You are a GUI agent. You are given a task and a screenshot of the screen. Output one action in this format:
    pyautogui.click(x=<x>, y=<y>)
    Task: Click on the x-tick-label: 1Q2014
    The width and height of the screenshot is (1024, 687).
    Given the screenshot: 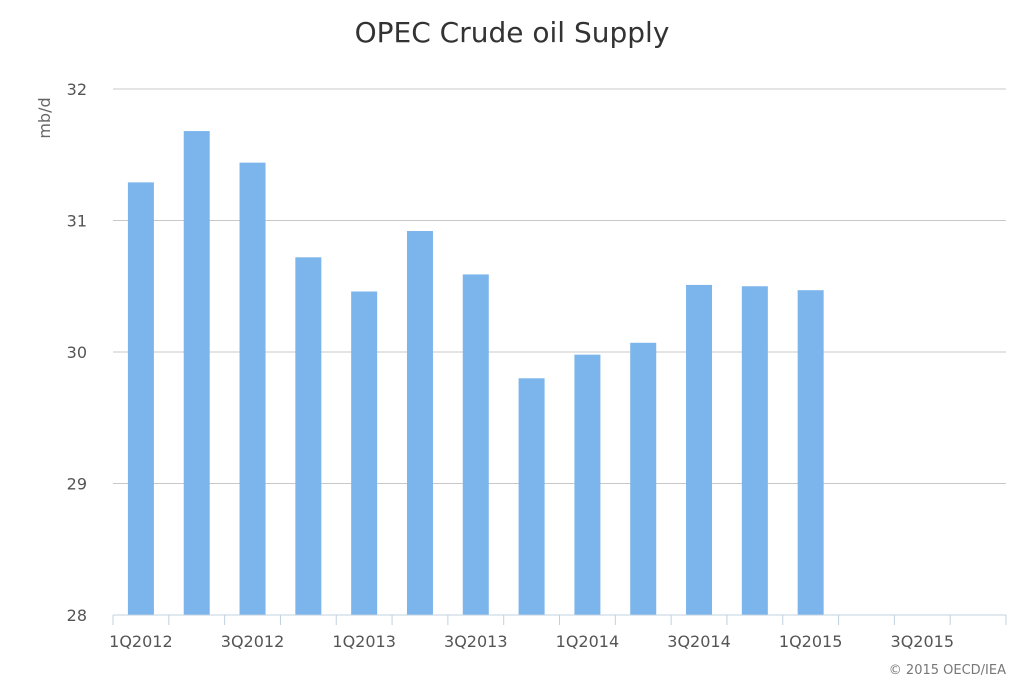 What is the action you would take?
    pyautogui.click(x=588, y=641)
    